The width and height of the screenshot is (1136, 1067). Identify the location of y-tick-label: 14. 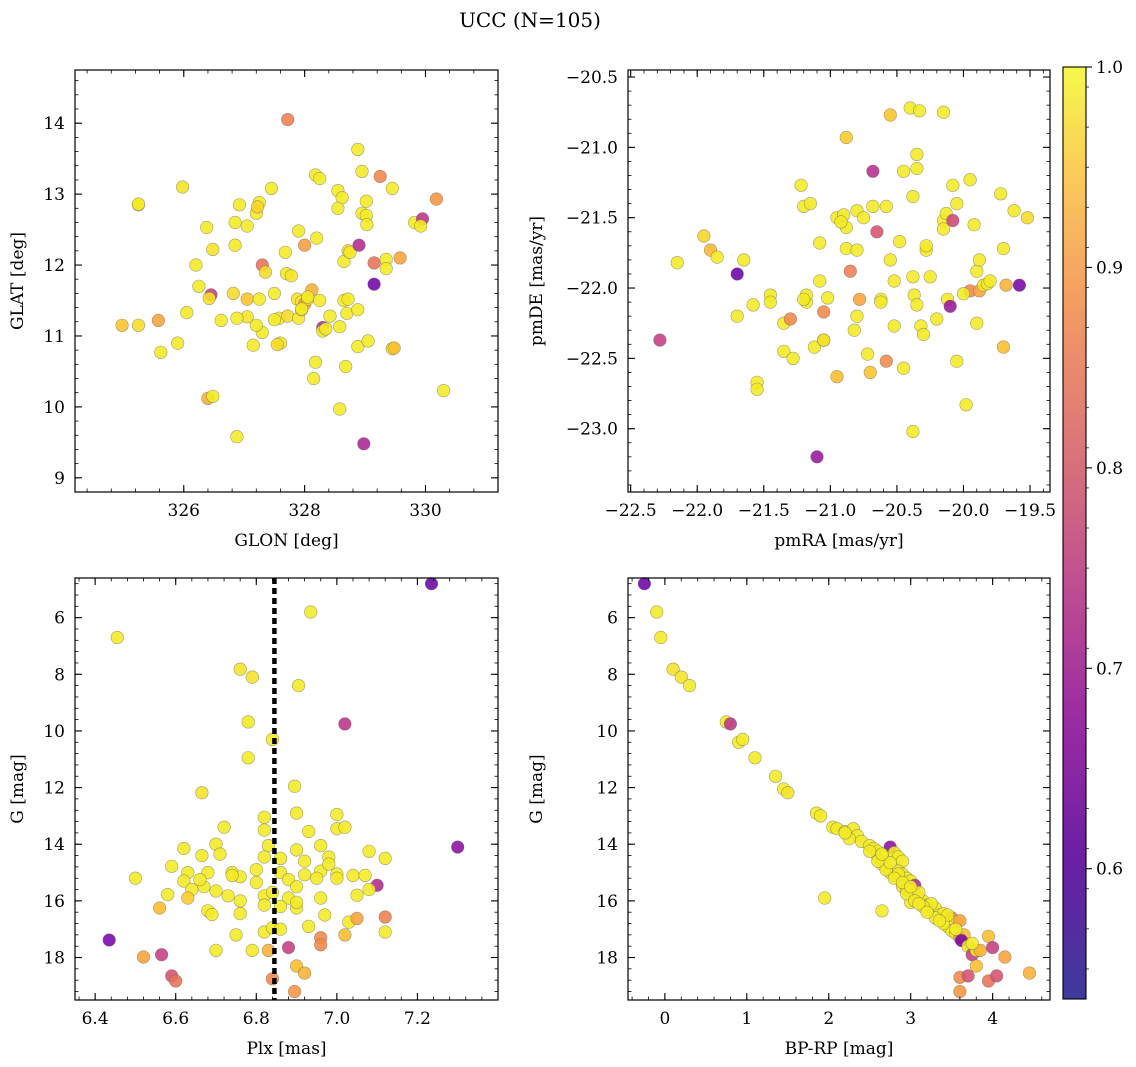
(607, 845).